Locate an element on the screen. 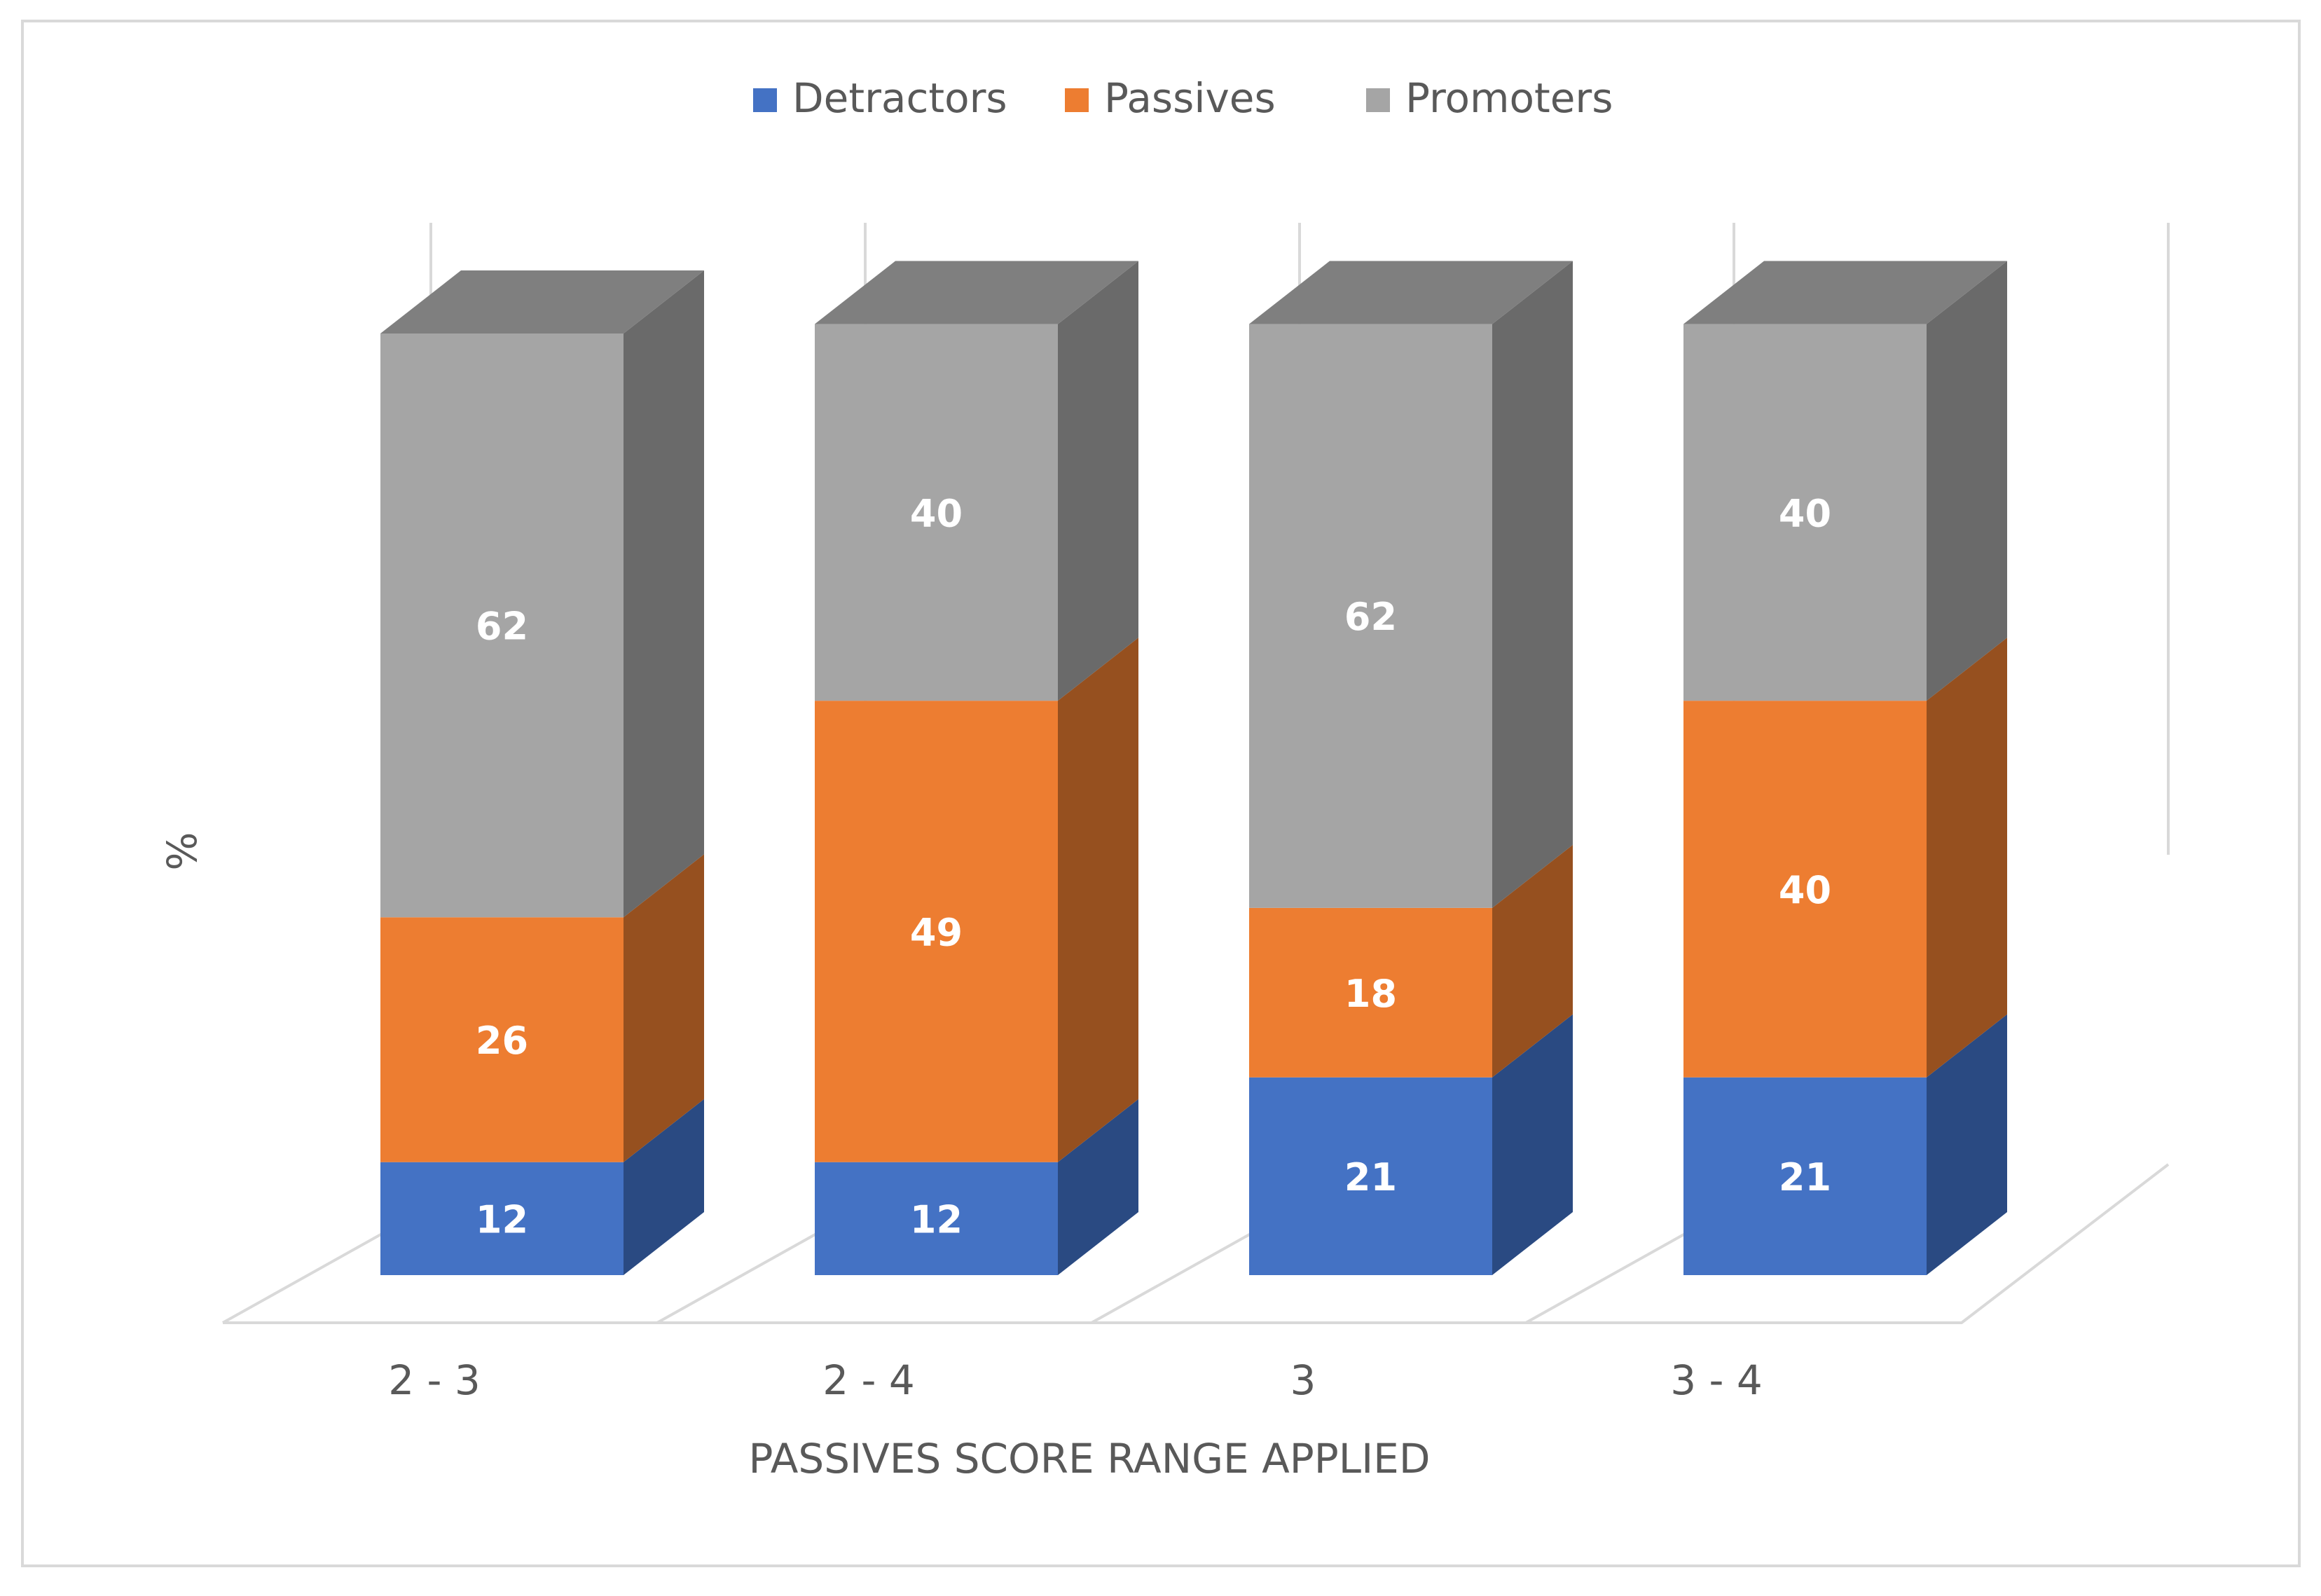  legend-swatch-passives is located at coordinates (1077, 100).